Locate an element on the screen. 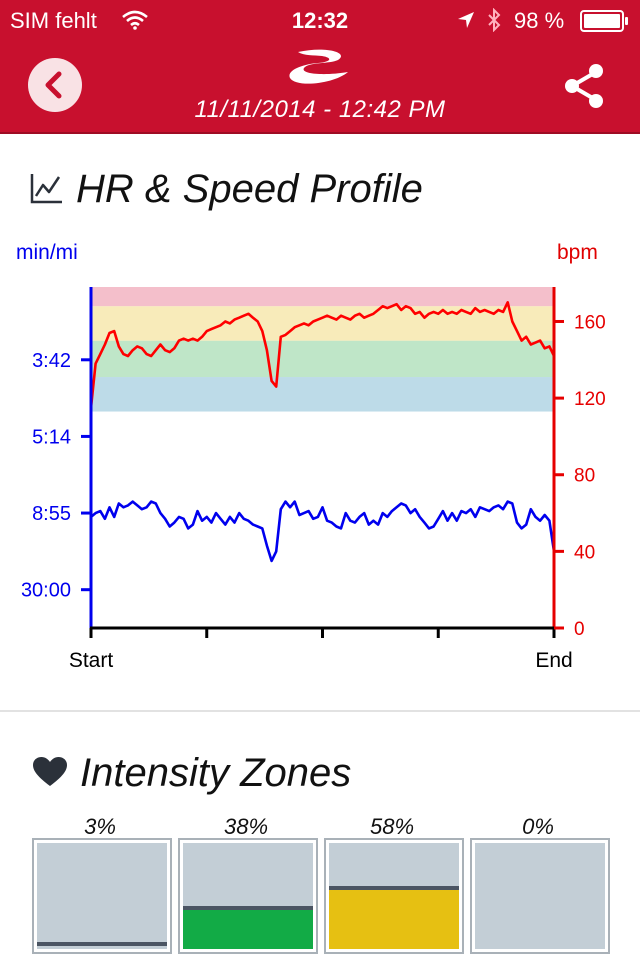 This screenshot has height=960, width=640. speed-line is located at coordinates (323, 531).